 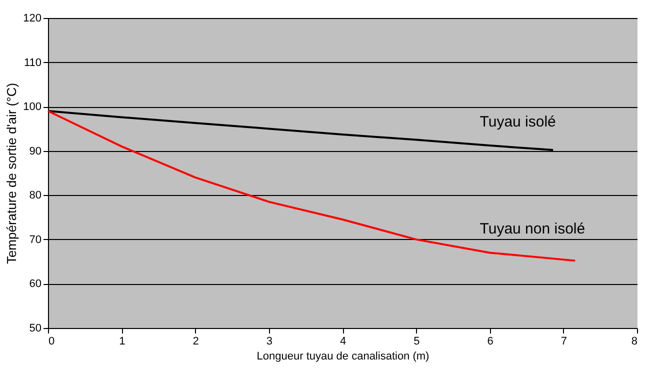 What do you see at coordinates (343, 356) in the screenshot?
I see `x-axis-title: Longueur tuyau de canalisation (m)` at bounding box center [343, 356].